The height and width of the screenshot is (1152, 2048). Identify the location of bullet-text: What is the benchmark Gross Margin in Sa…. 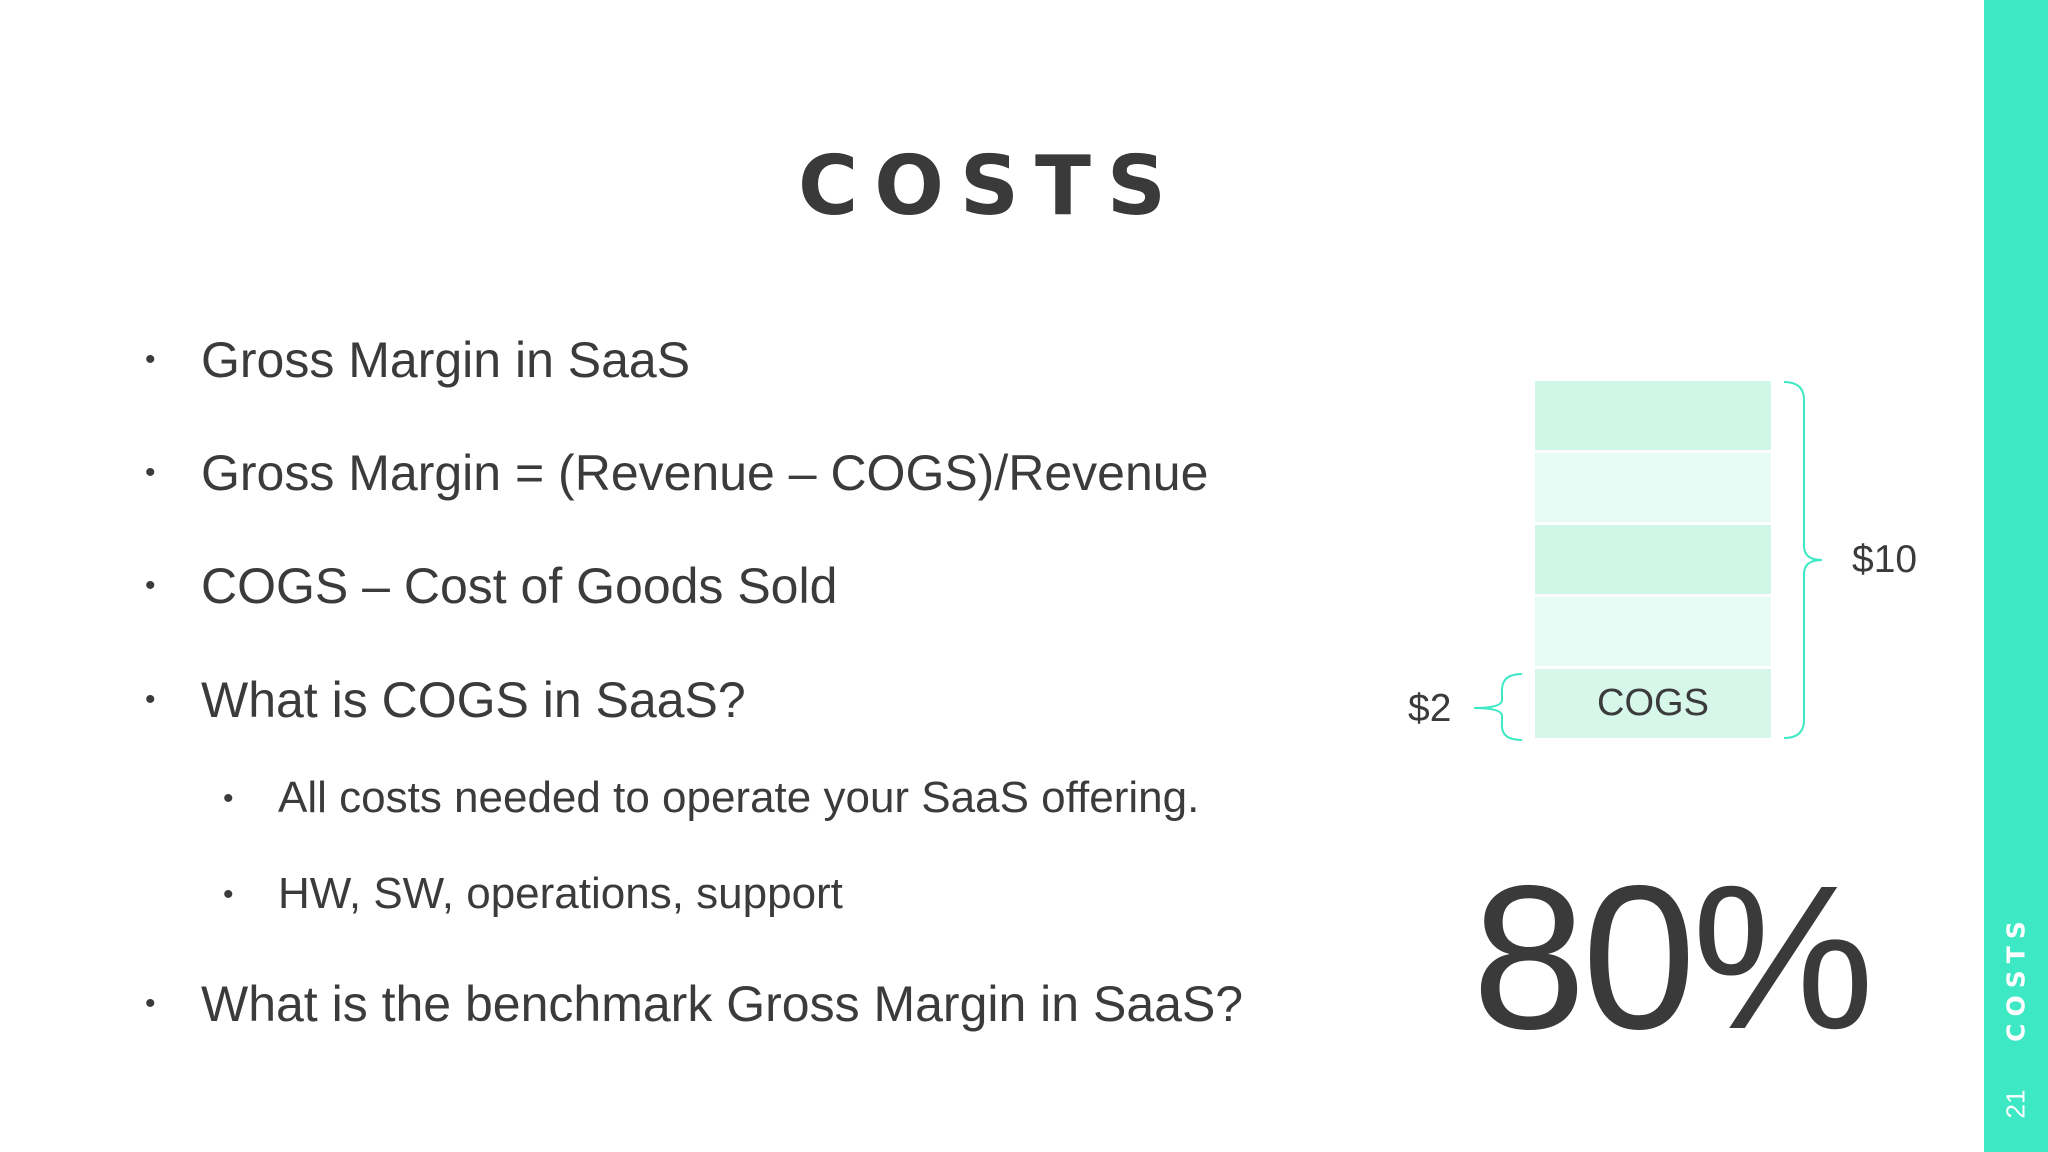
(722, 1004).